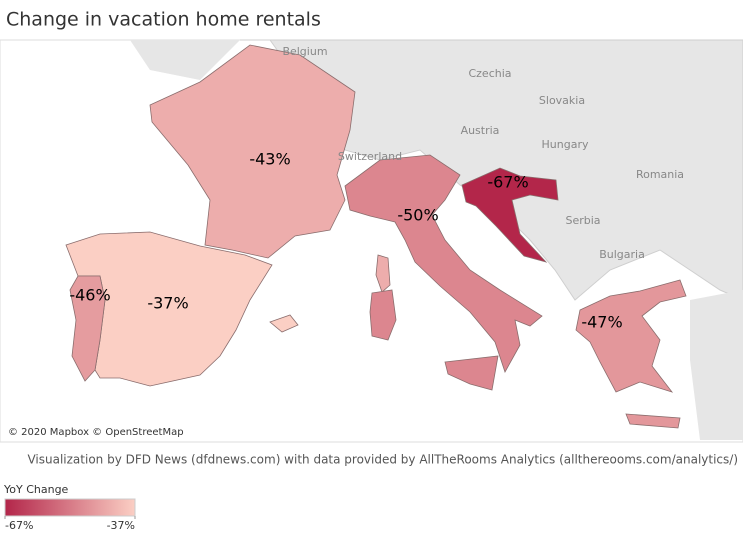 This screenshot has width=743, height=536. I want to click on map-label: Switzerland, so click(370, 156).